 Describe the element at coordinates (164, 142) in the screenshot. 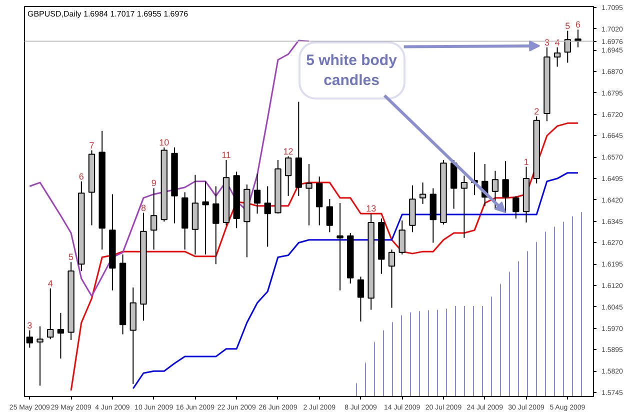

I see `text: 10` at that location.